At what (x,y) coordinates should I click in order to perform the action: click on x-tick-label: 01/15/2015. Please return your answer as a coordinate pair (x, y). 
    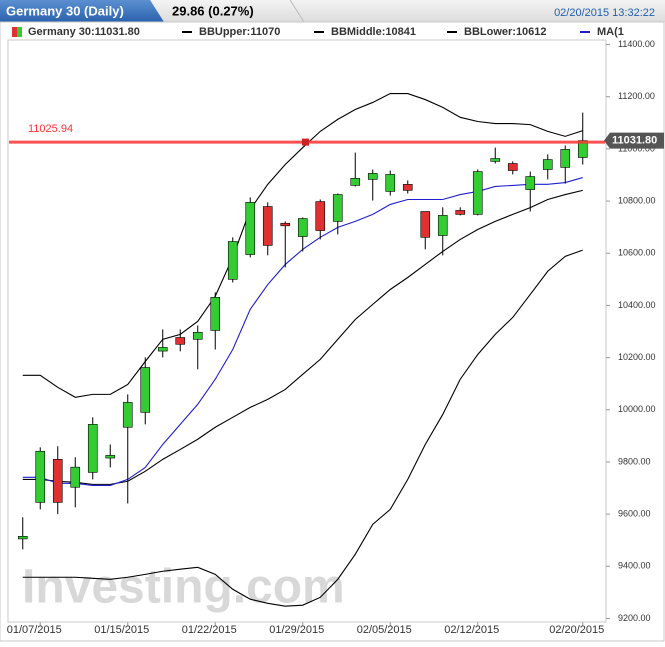
    Looking at the image, I should click on (121, 630).